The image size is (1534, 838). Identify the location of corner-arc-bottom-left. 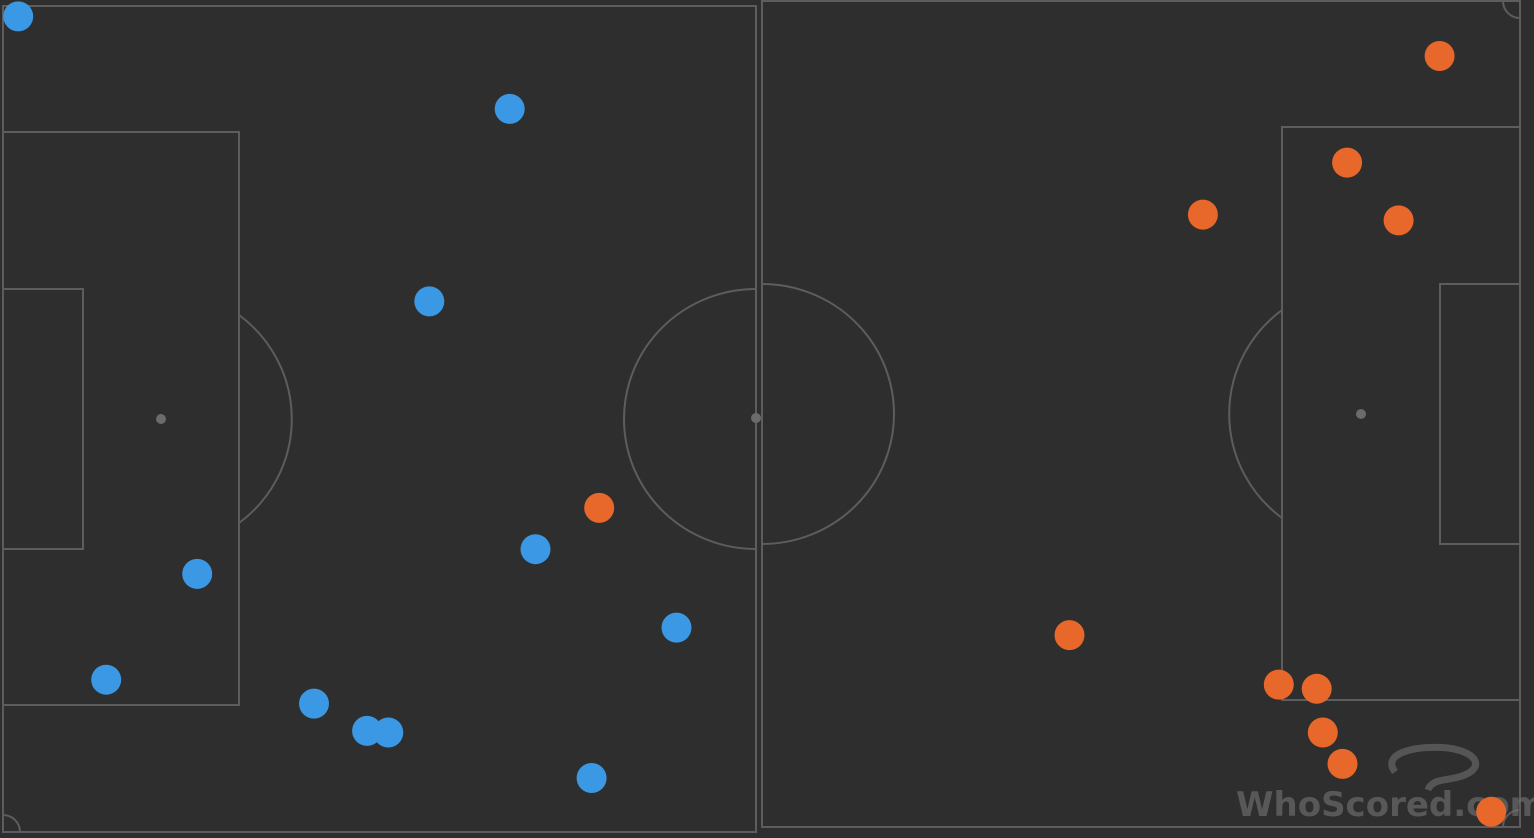
(11, 823).